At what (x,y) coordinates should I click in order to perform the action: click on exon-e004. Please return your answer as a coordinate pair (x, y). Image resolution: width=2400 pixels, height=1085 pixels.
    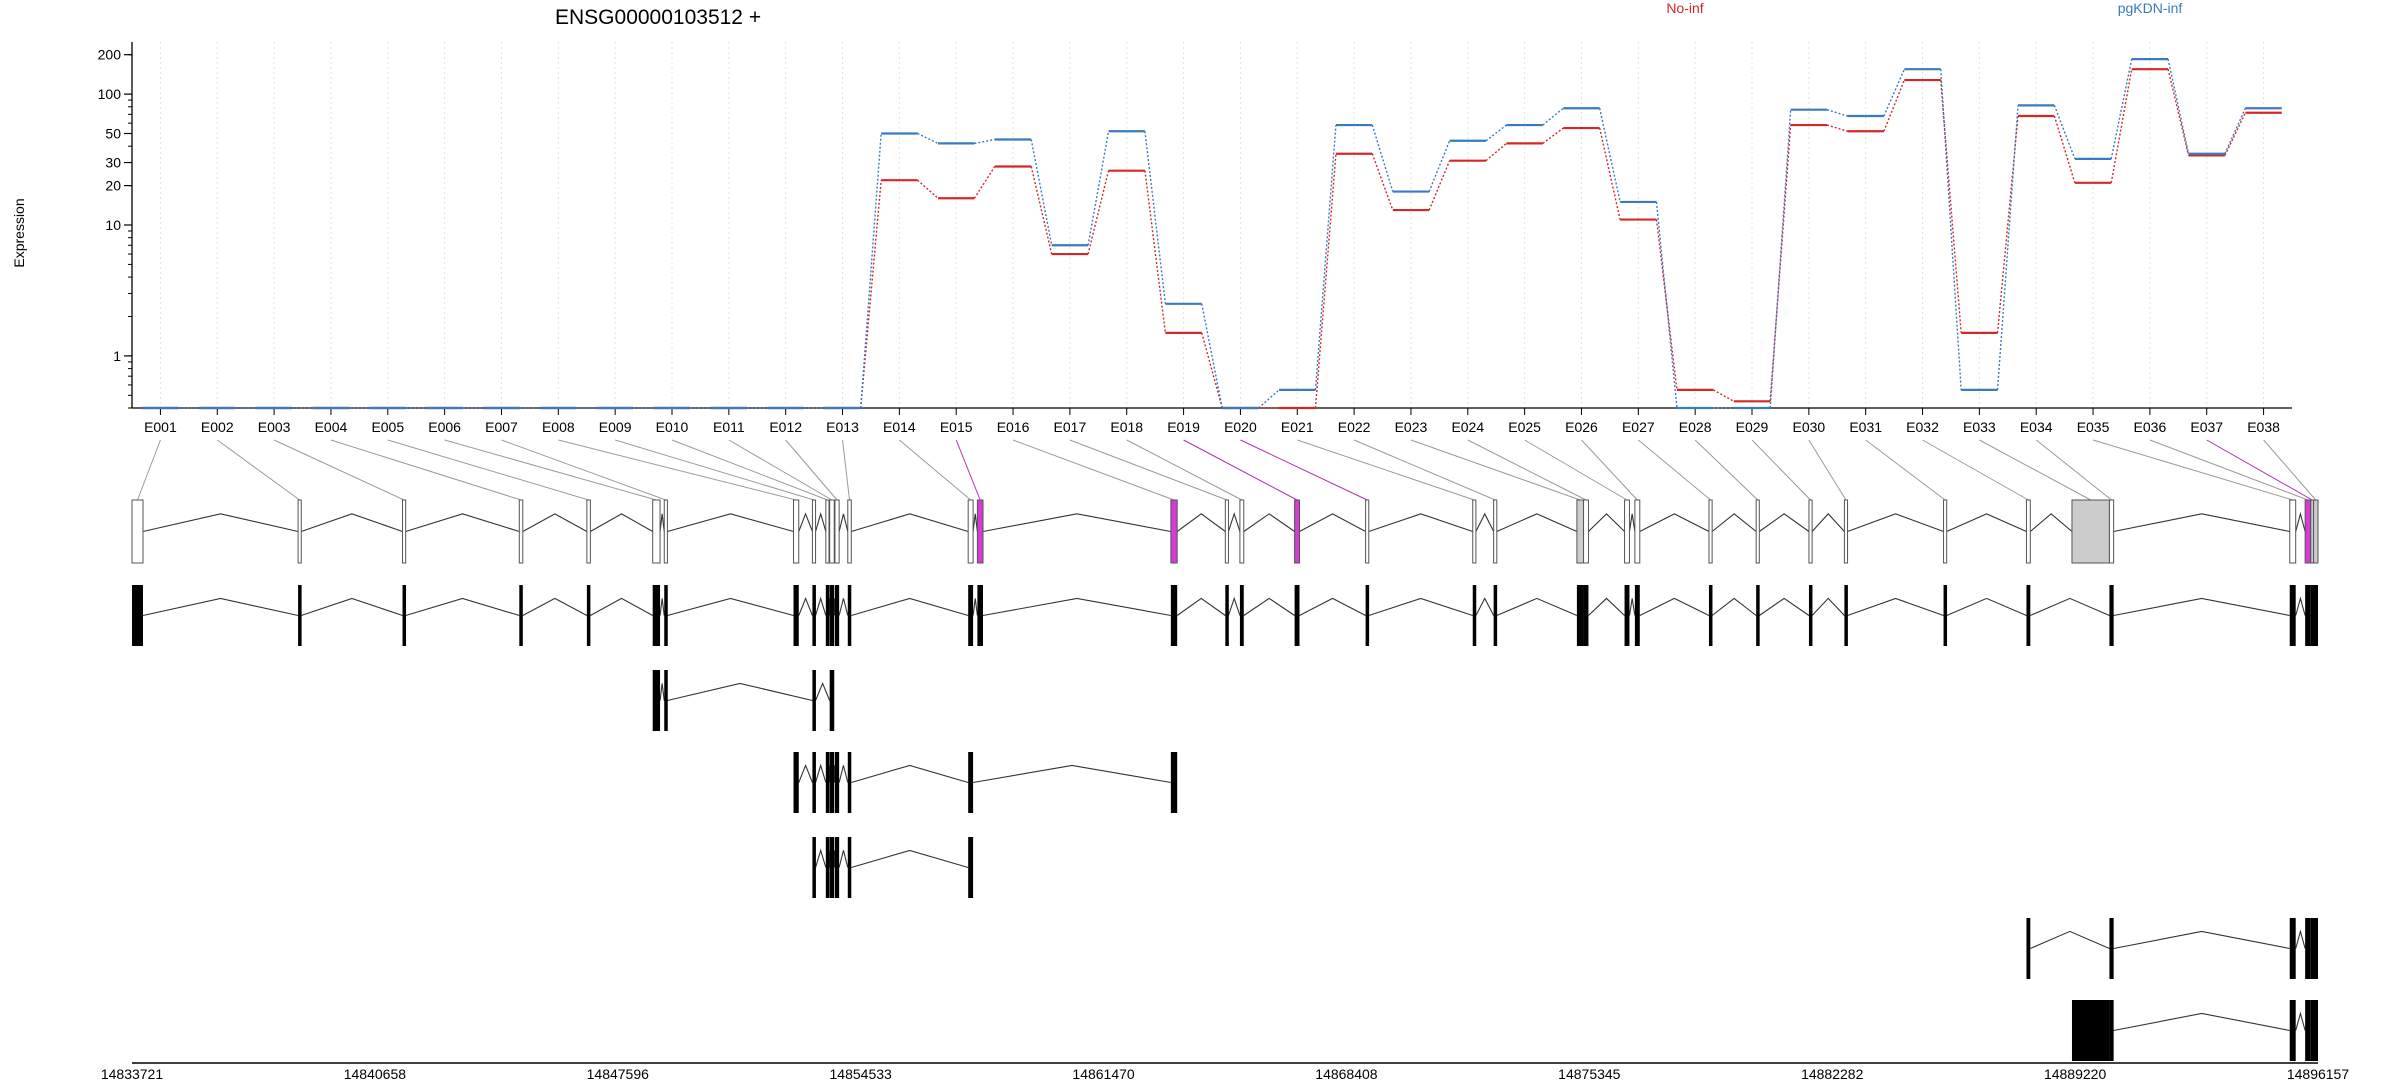
    Looking at the image, I should click on (521, 531).